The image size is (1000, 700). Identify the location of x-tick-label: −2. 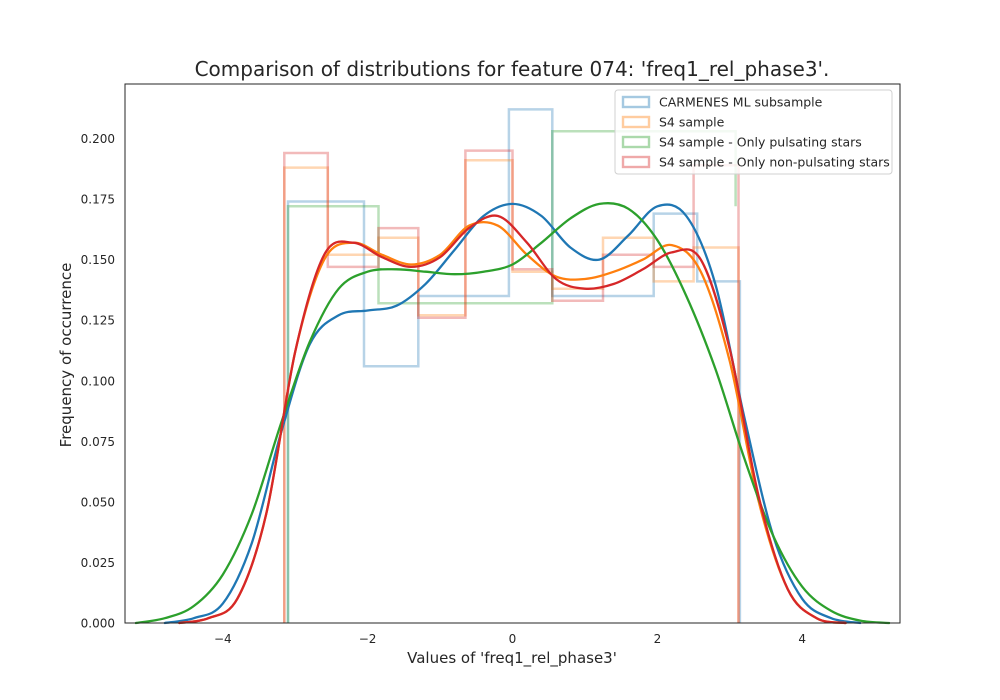
(368, 639).